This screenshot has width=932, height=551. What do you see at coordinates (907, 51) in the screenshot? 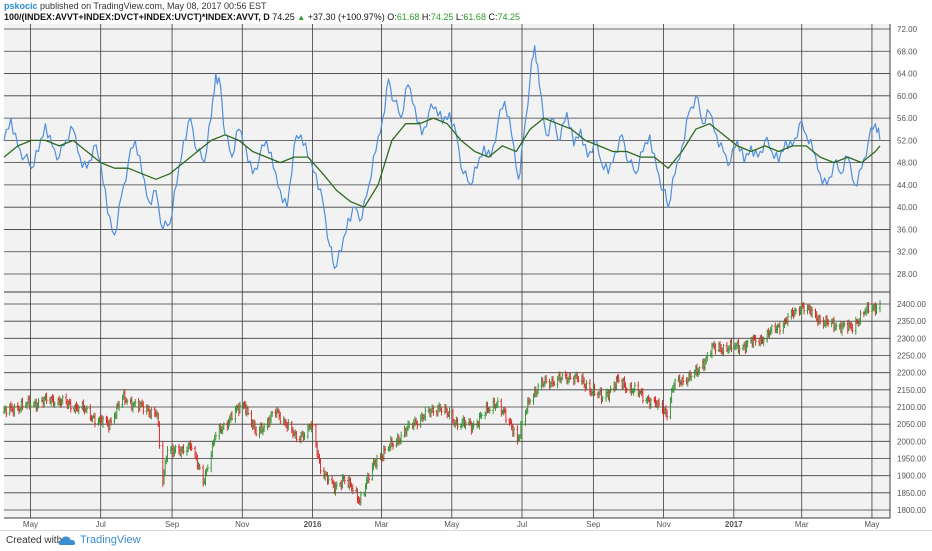
I see `top-tick-label: 68.00` at bounding box center [907, 51].